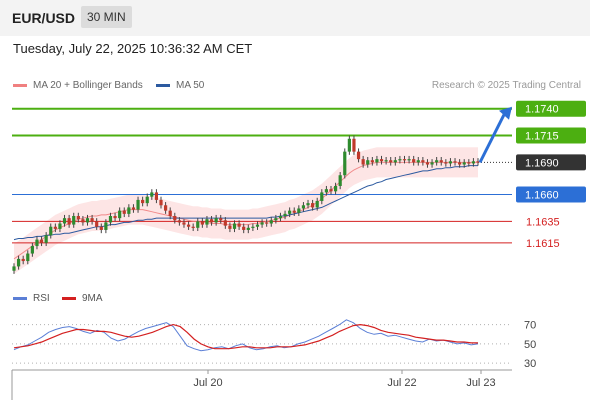 The image size is (590, 400). What do you see at coordinates (20, 85) in the screenshot?
I see `ma20-swatch` at bounding box center [20, 85].